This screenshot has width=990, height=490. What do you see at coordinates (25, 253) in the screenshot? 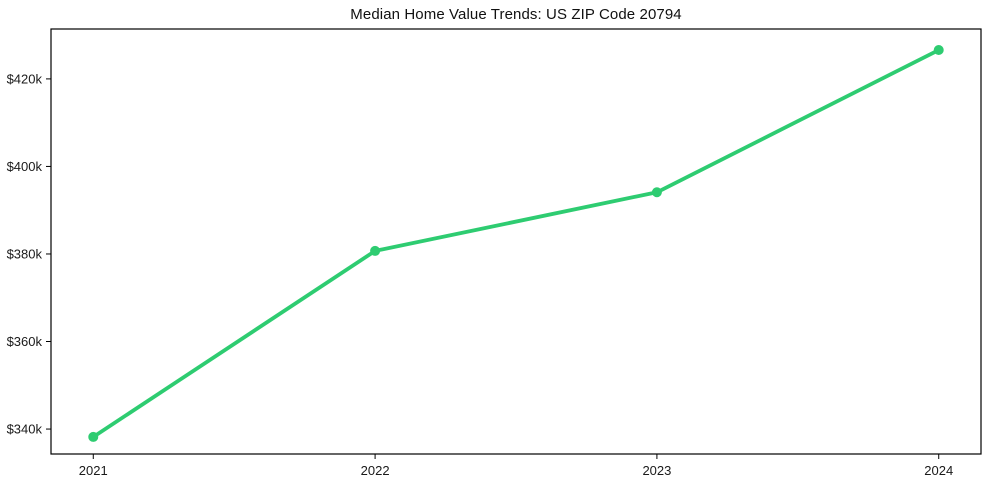
I see `y-tick-label: $380k` at bounding box center [25, 253].